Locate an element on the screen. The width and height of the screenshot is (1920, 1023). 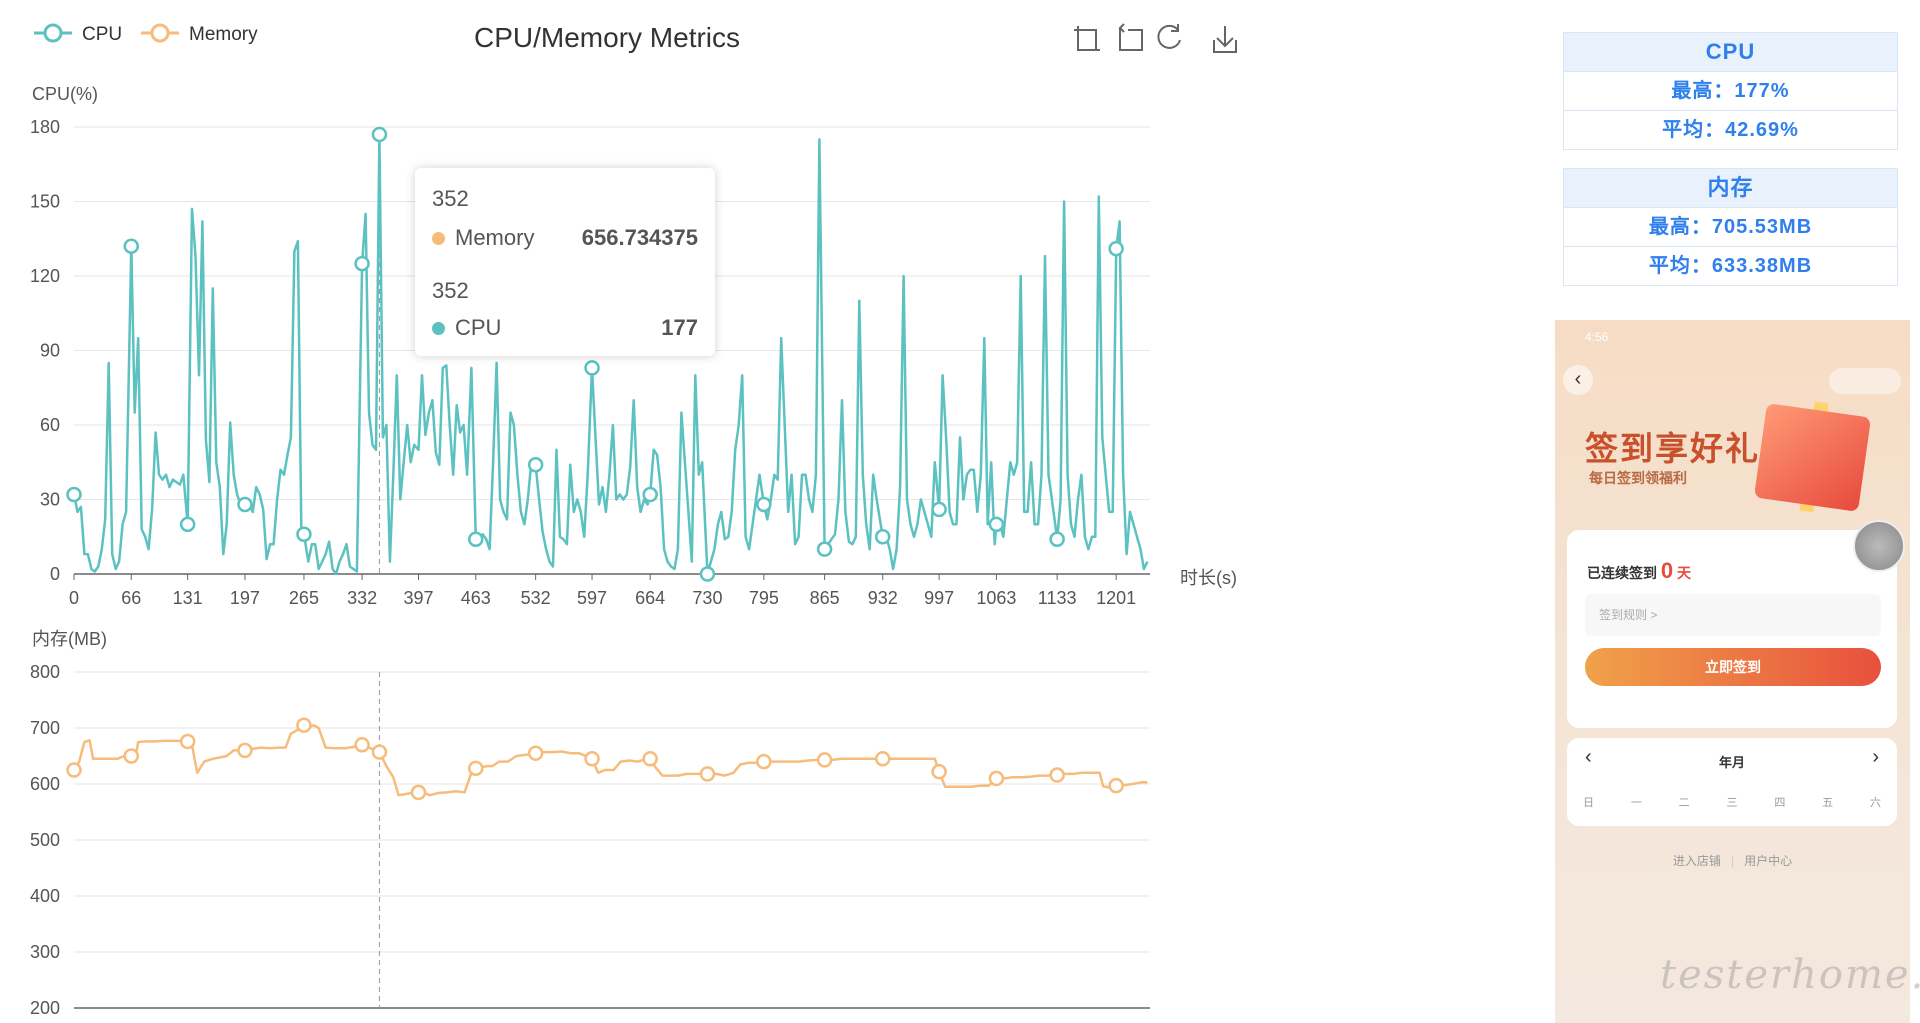
y-tick-label: 700 is located at coordinates (45, 728).